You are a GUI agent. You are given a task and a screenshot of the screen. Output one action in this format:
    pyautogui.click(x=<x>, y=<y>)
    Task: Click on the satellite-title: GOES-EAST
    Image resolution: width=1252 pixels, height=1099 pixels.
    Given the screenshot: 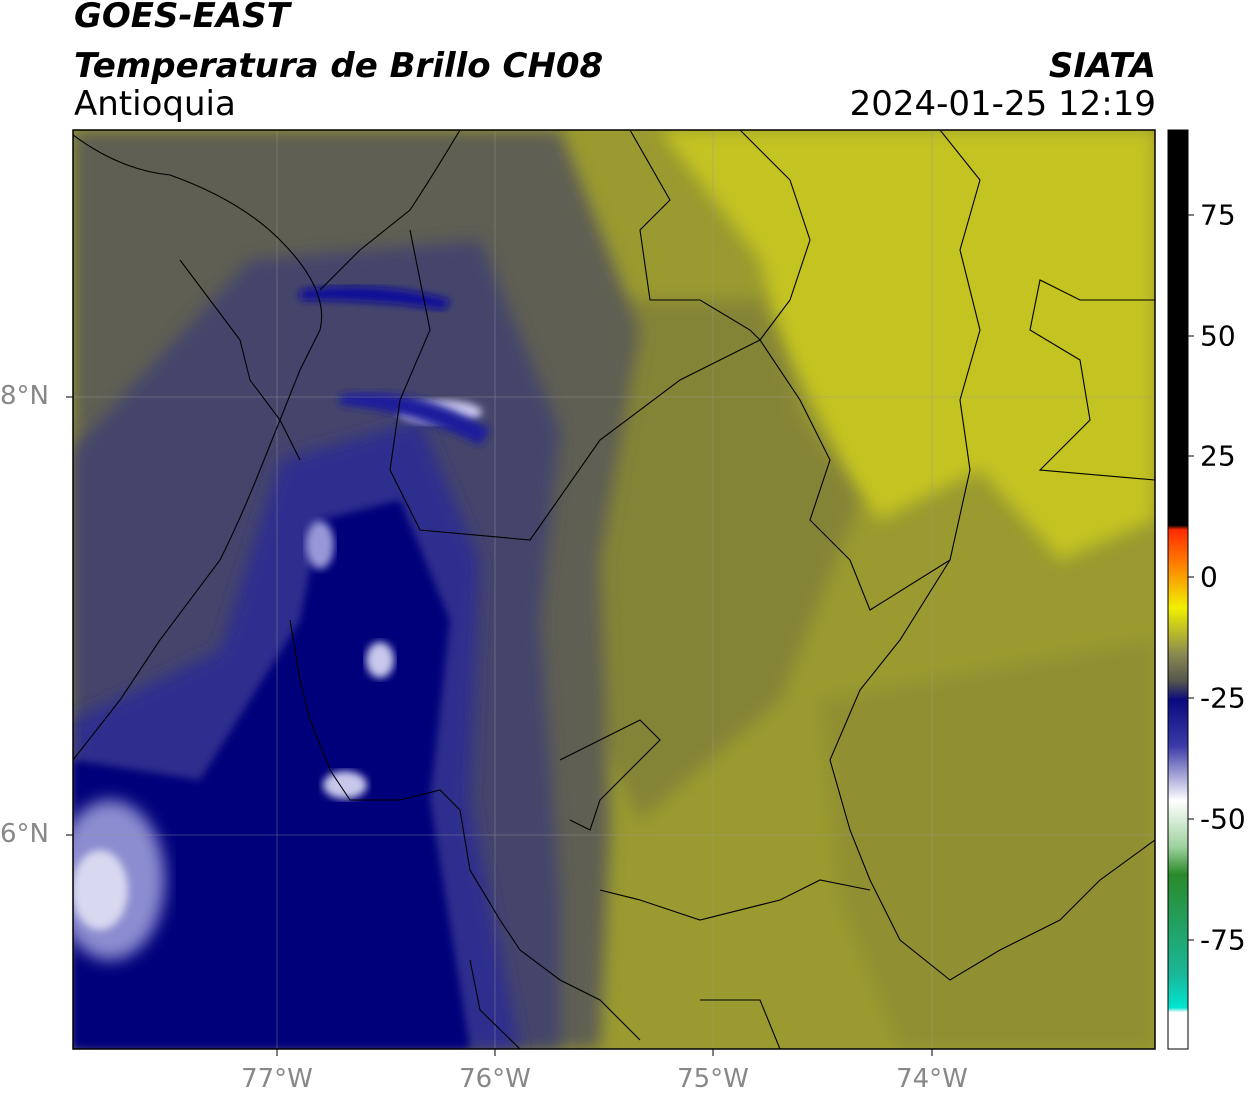 What is the action you would take?
    pyautogui.click(x=182, y=18)
    